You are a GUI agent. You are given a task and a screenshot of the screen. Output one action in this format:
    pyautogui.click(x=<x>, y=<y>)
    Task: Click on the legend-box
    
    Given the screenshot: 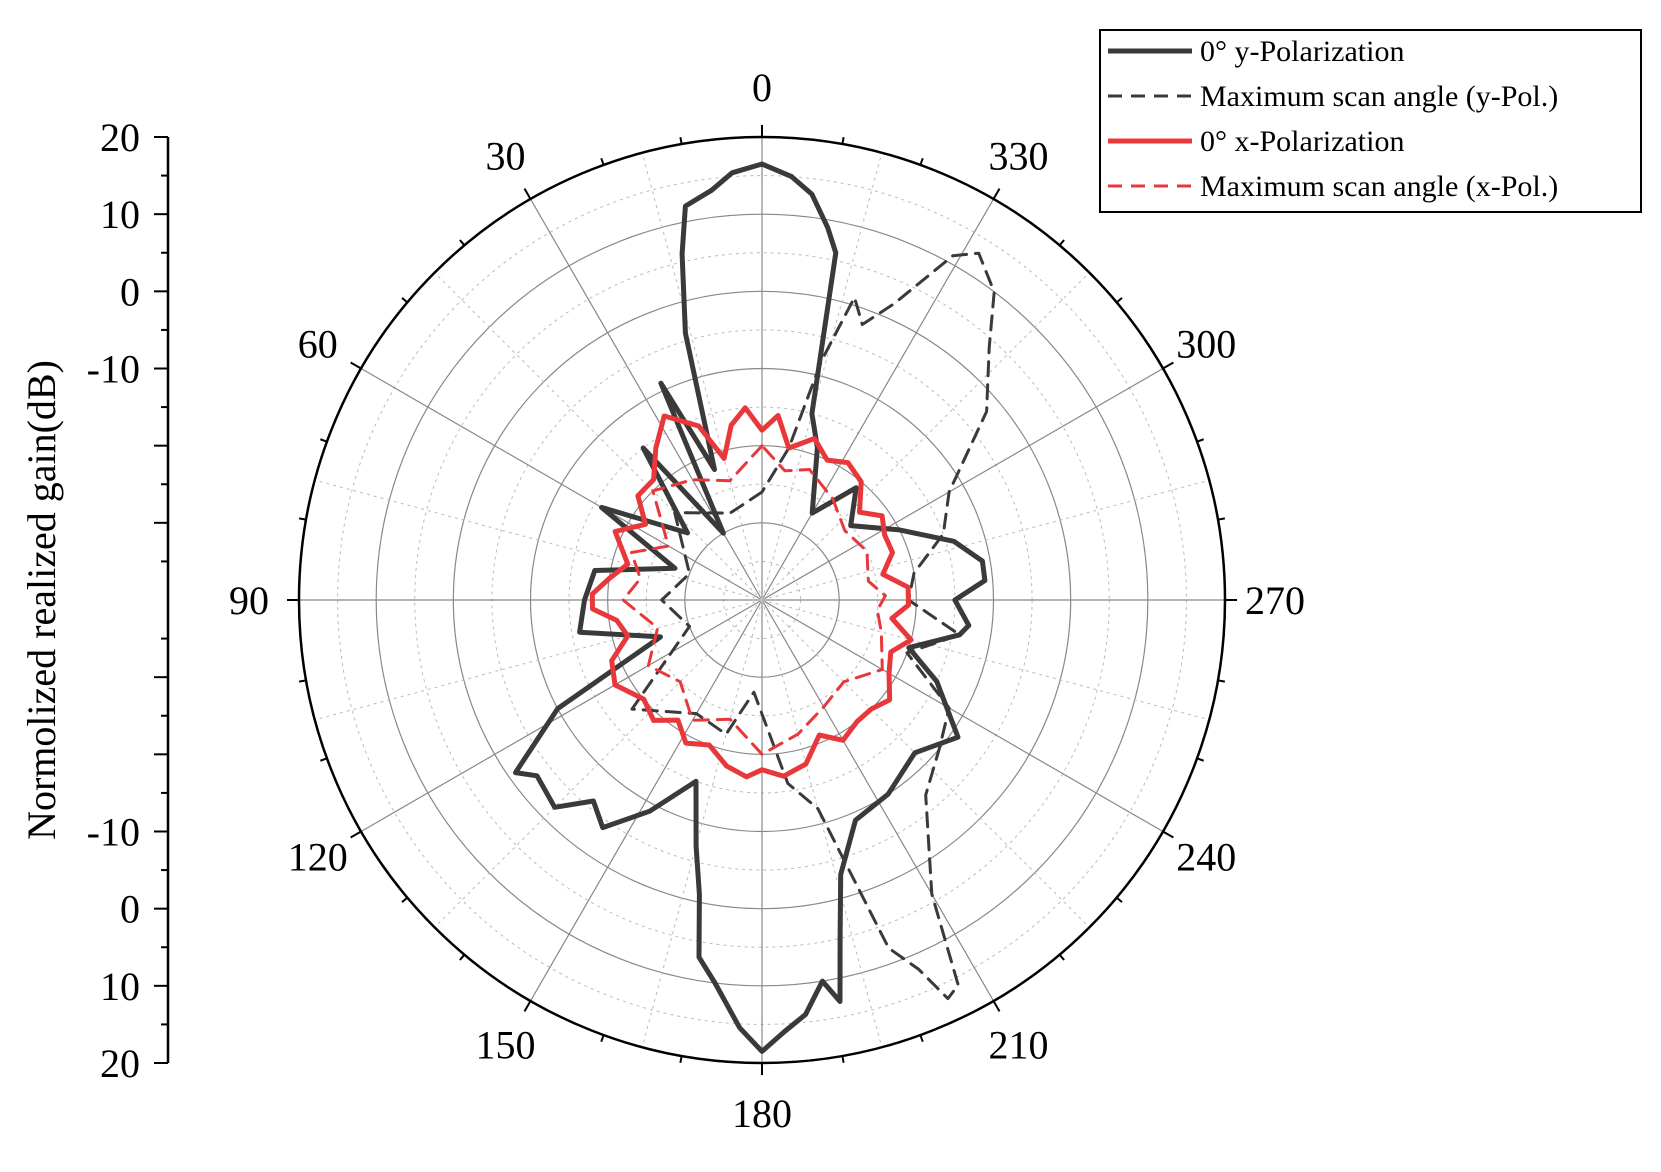 What is the action you would take?
    pyautogui.click(x=1370, y=121)
    